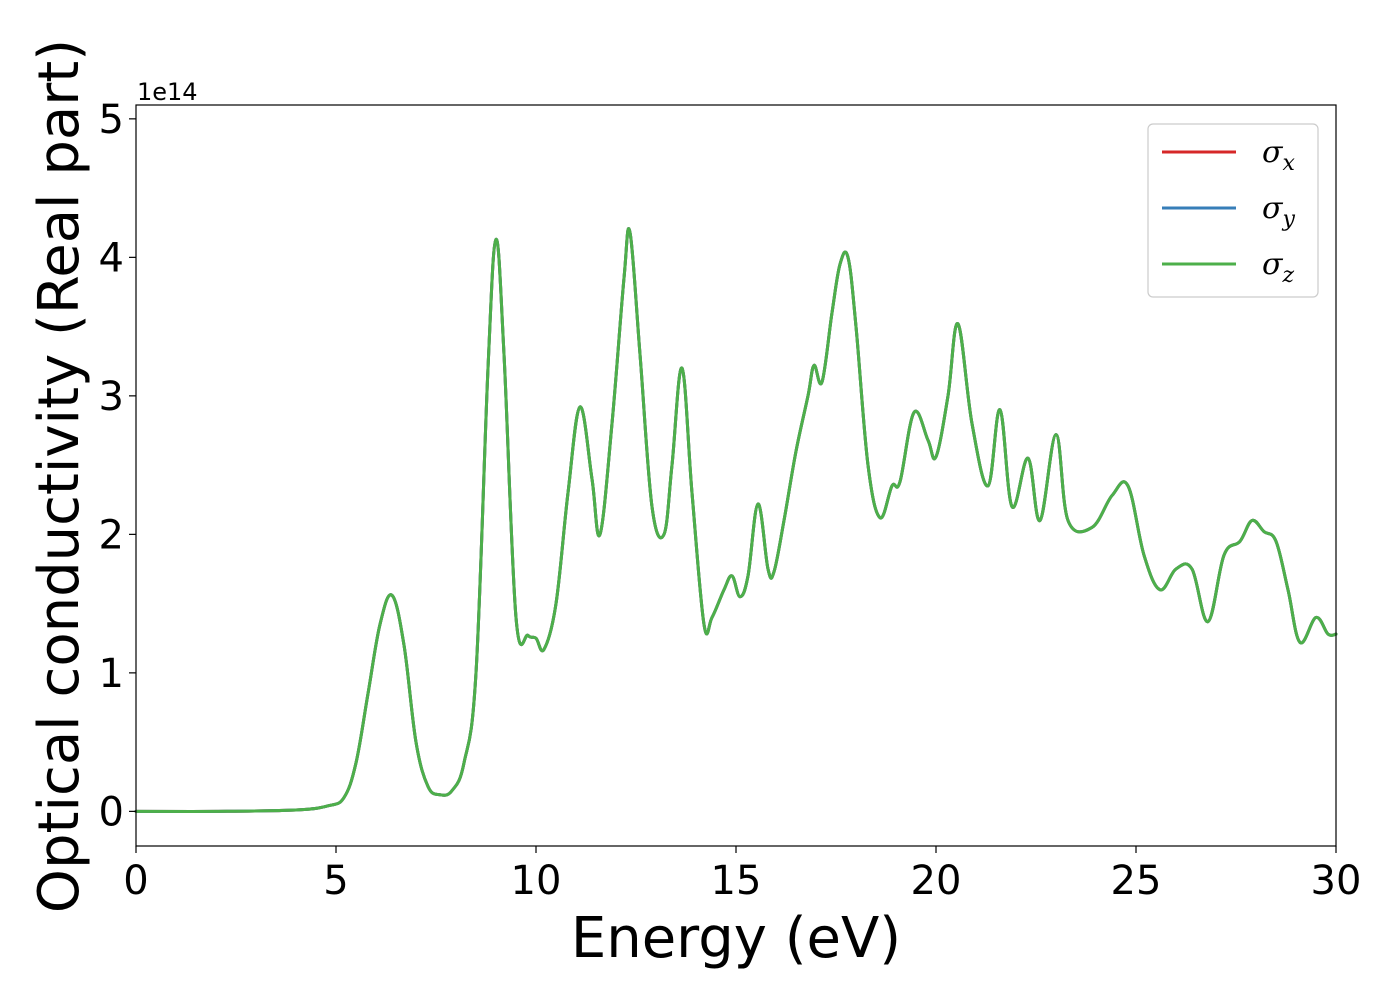 The image size is (1400, 1000). I want to click on x-axis-title: Energy (eV), so click(736, 938).